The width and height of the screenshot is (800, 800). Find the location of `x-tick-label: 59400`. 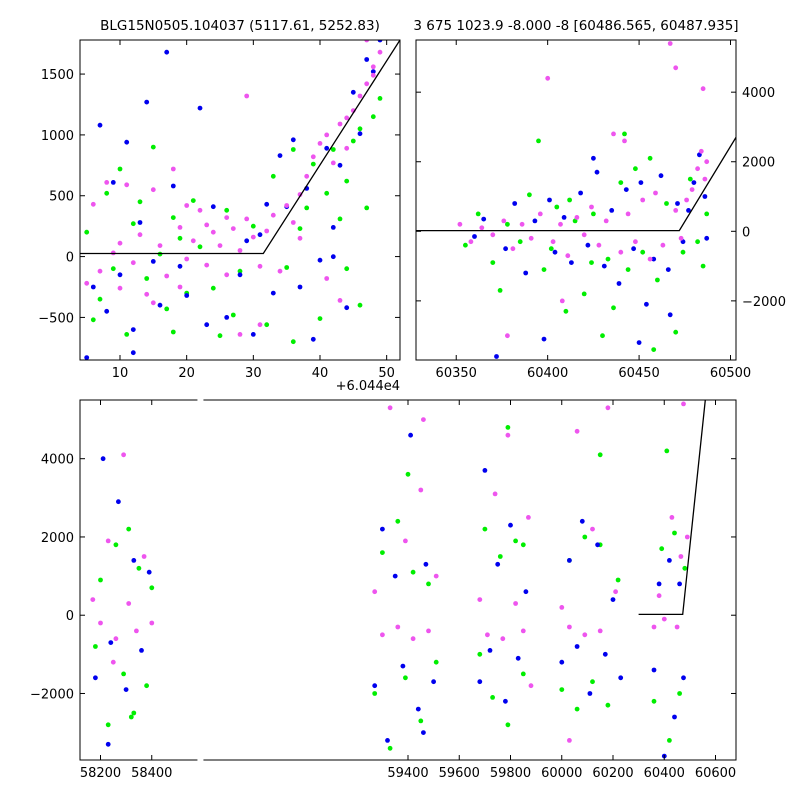

x-tick-label: 59400 is located at coordinates (407, 773).